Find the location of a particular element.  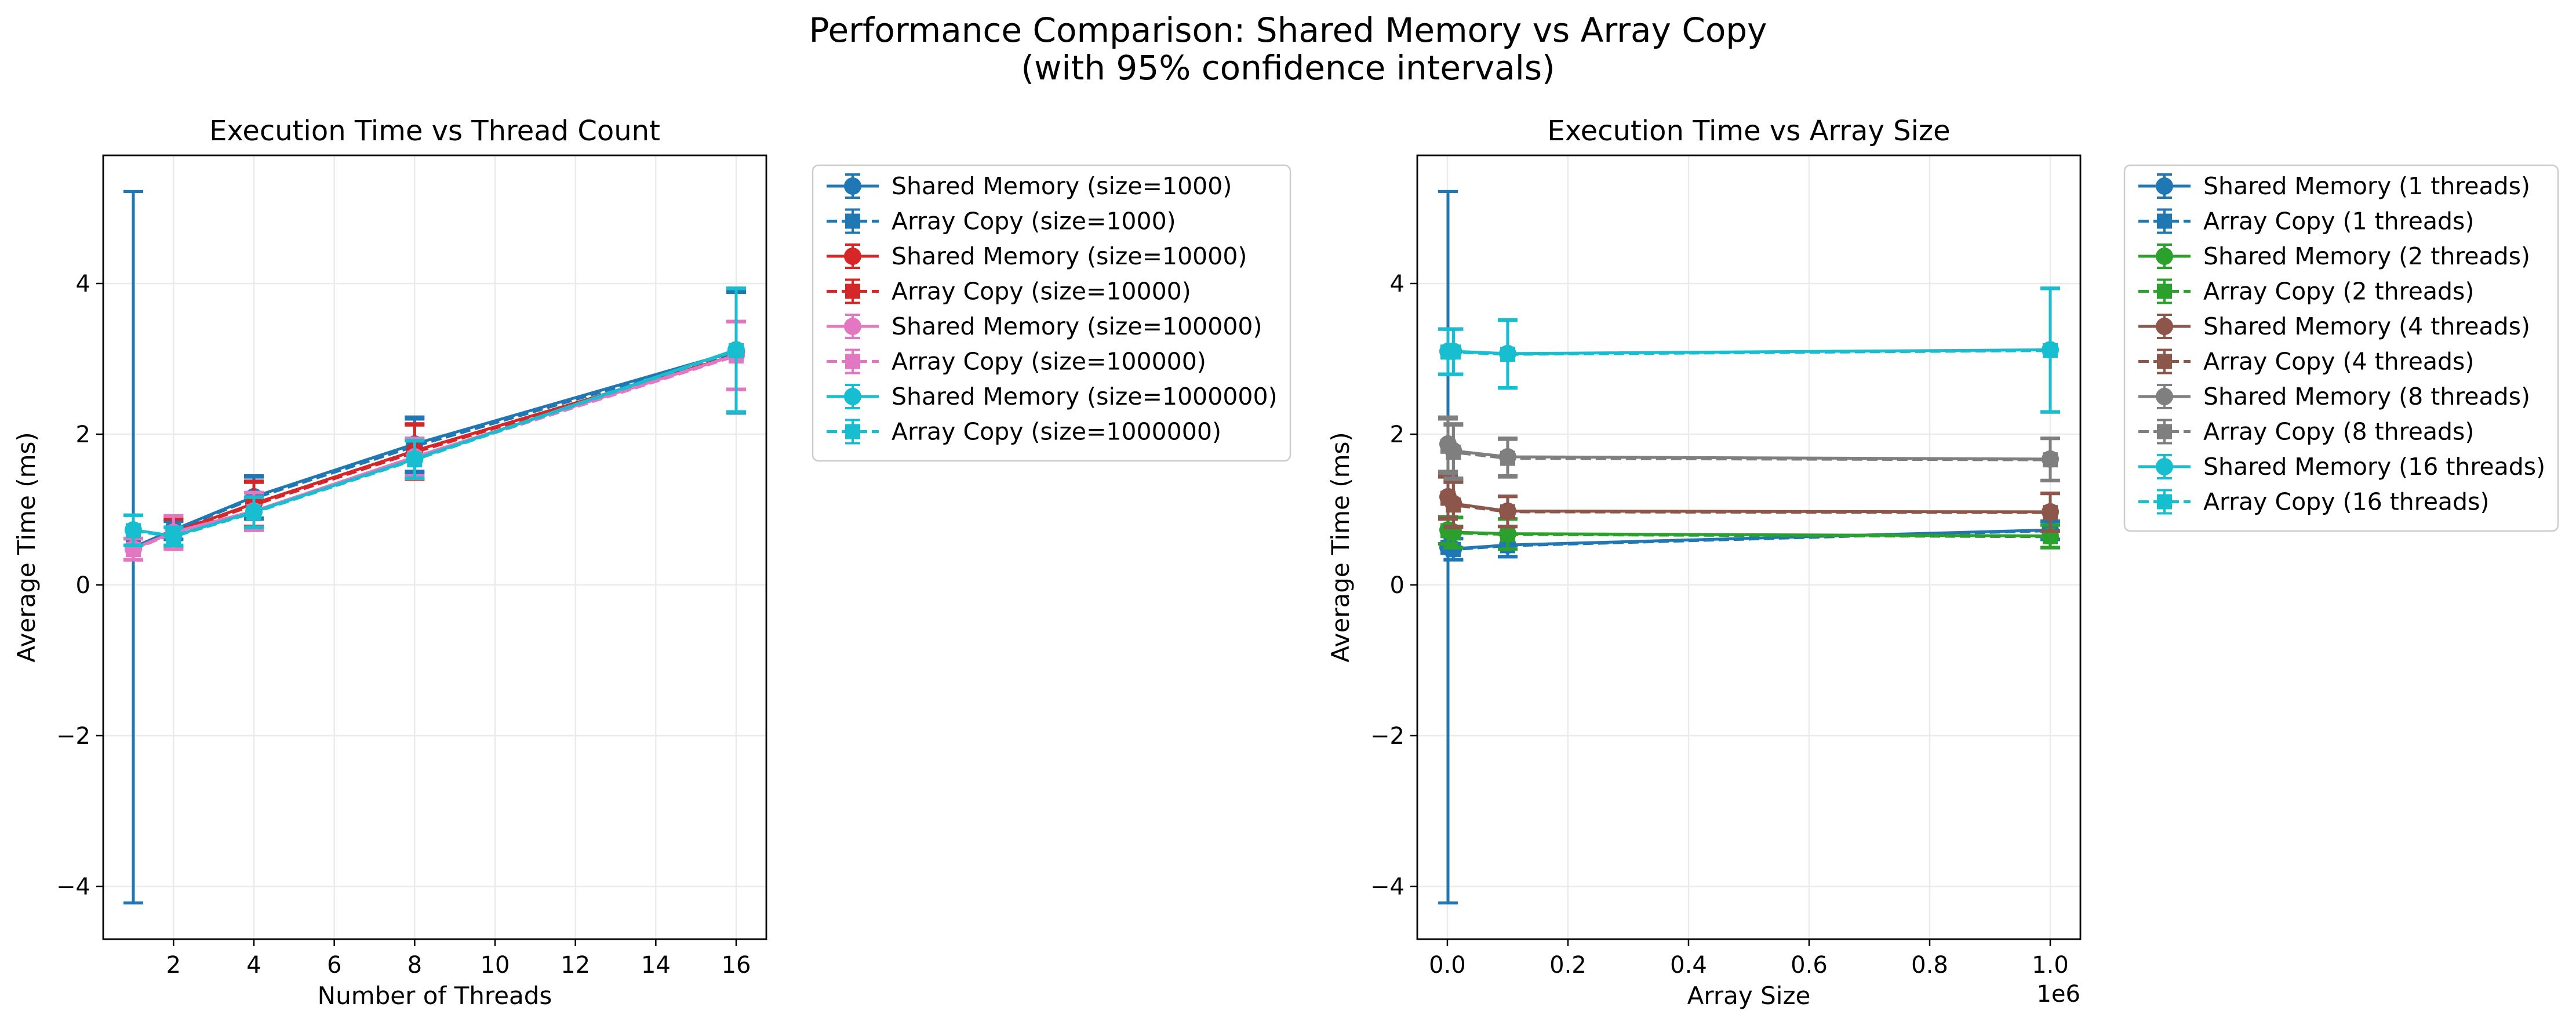

legend-label: Shared Memory (size=100000) is located at coordinates (1077, 326).